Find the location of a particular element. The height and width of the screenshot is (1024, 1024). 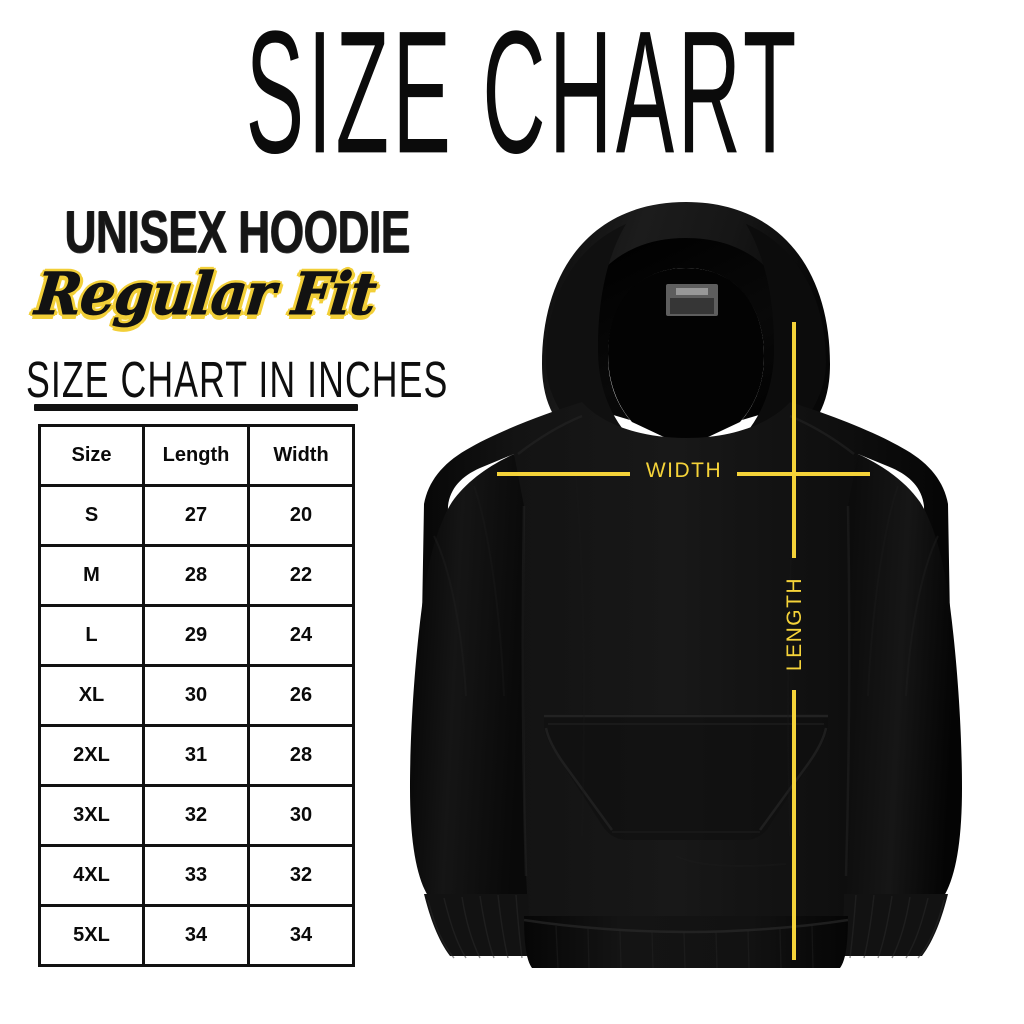

right-sleeve is located at coordinates (903, 682).